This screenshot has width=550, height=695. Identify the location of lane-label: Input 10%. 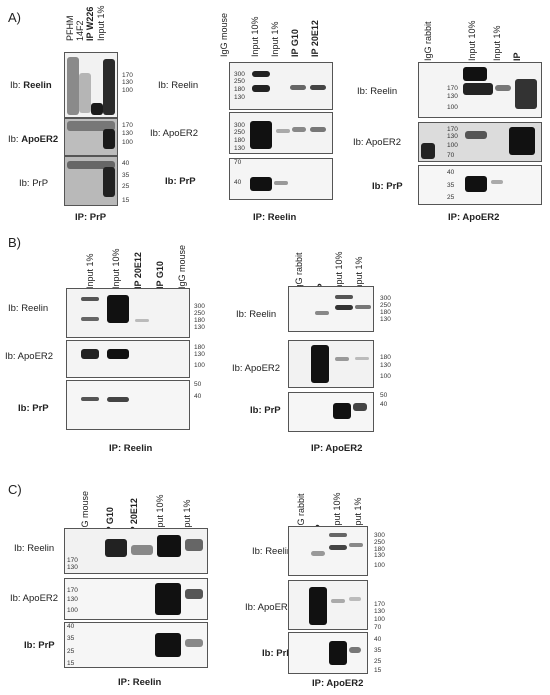
(472, 40).